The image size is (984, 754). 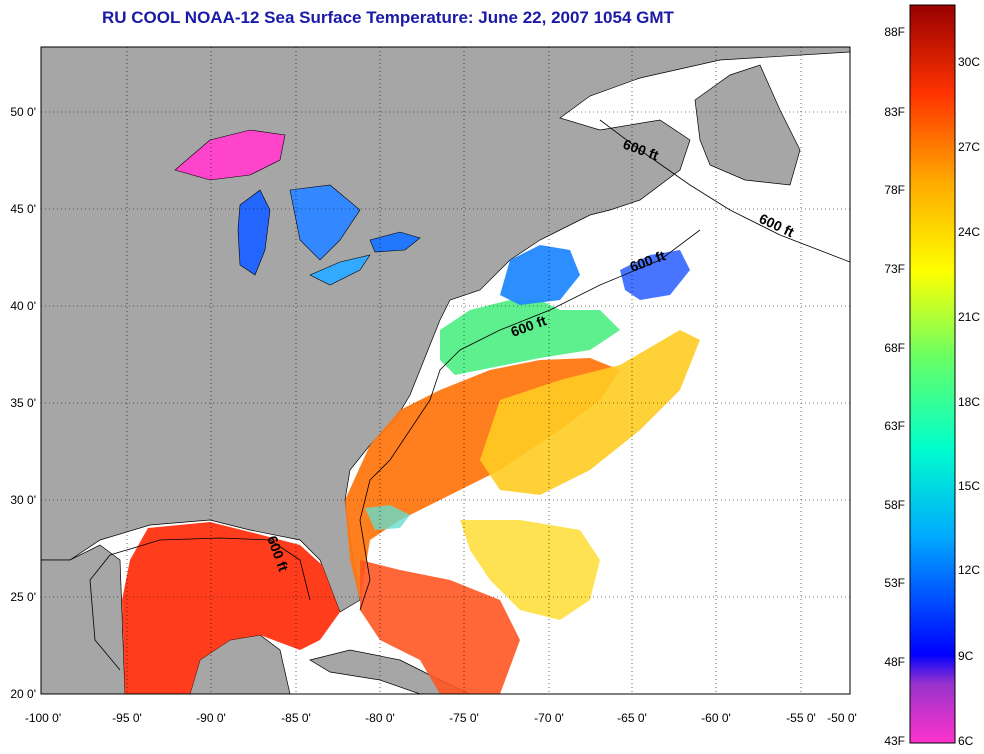 I want to click on sst-offshore-patch, so click(x=530, y=570).